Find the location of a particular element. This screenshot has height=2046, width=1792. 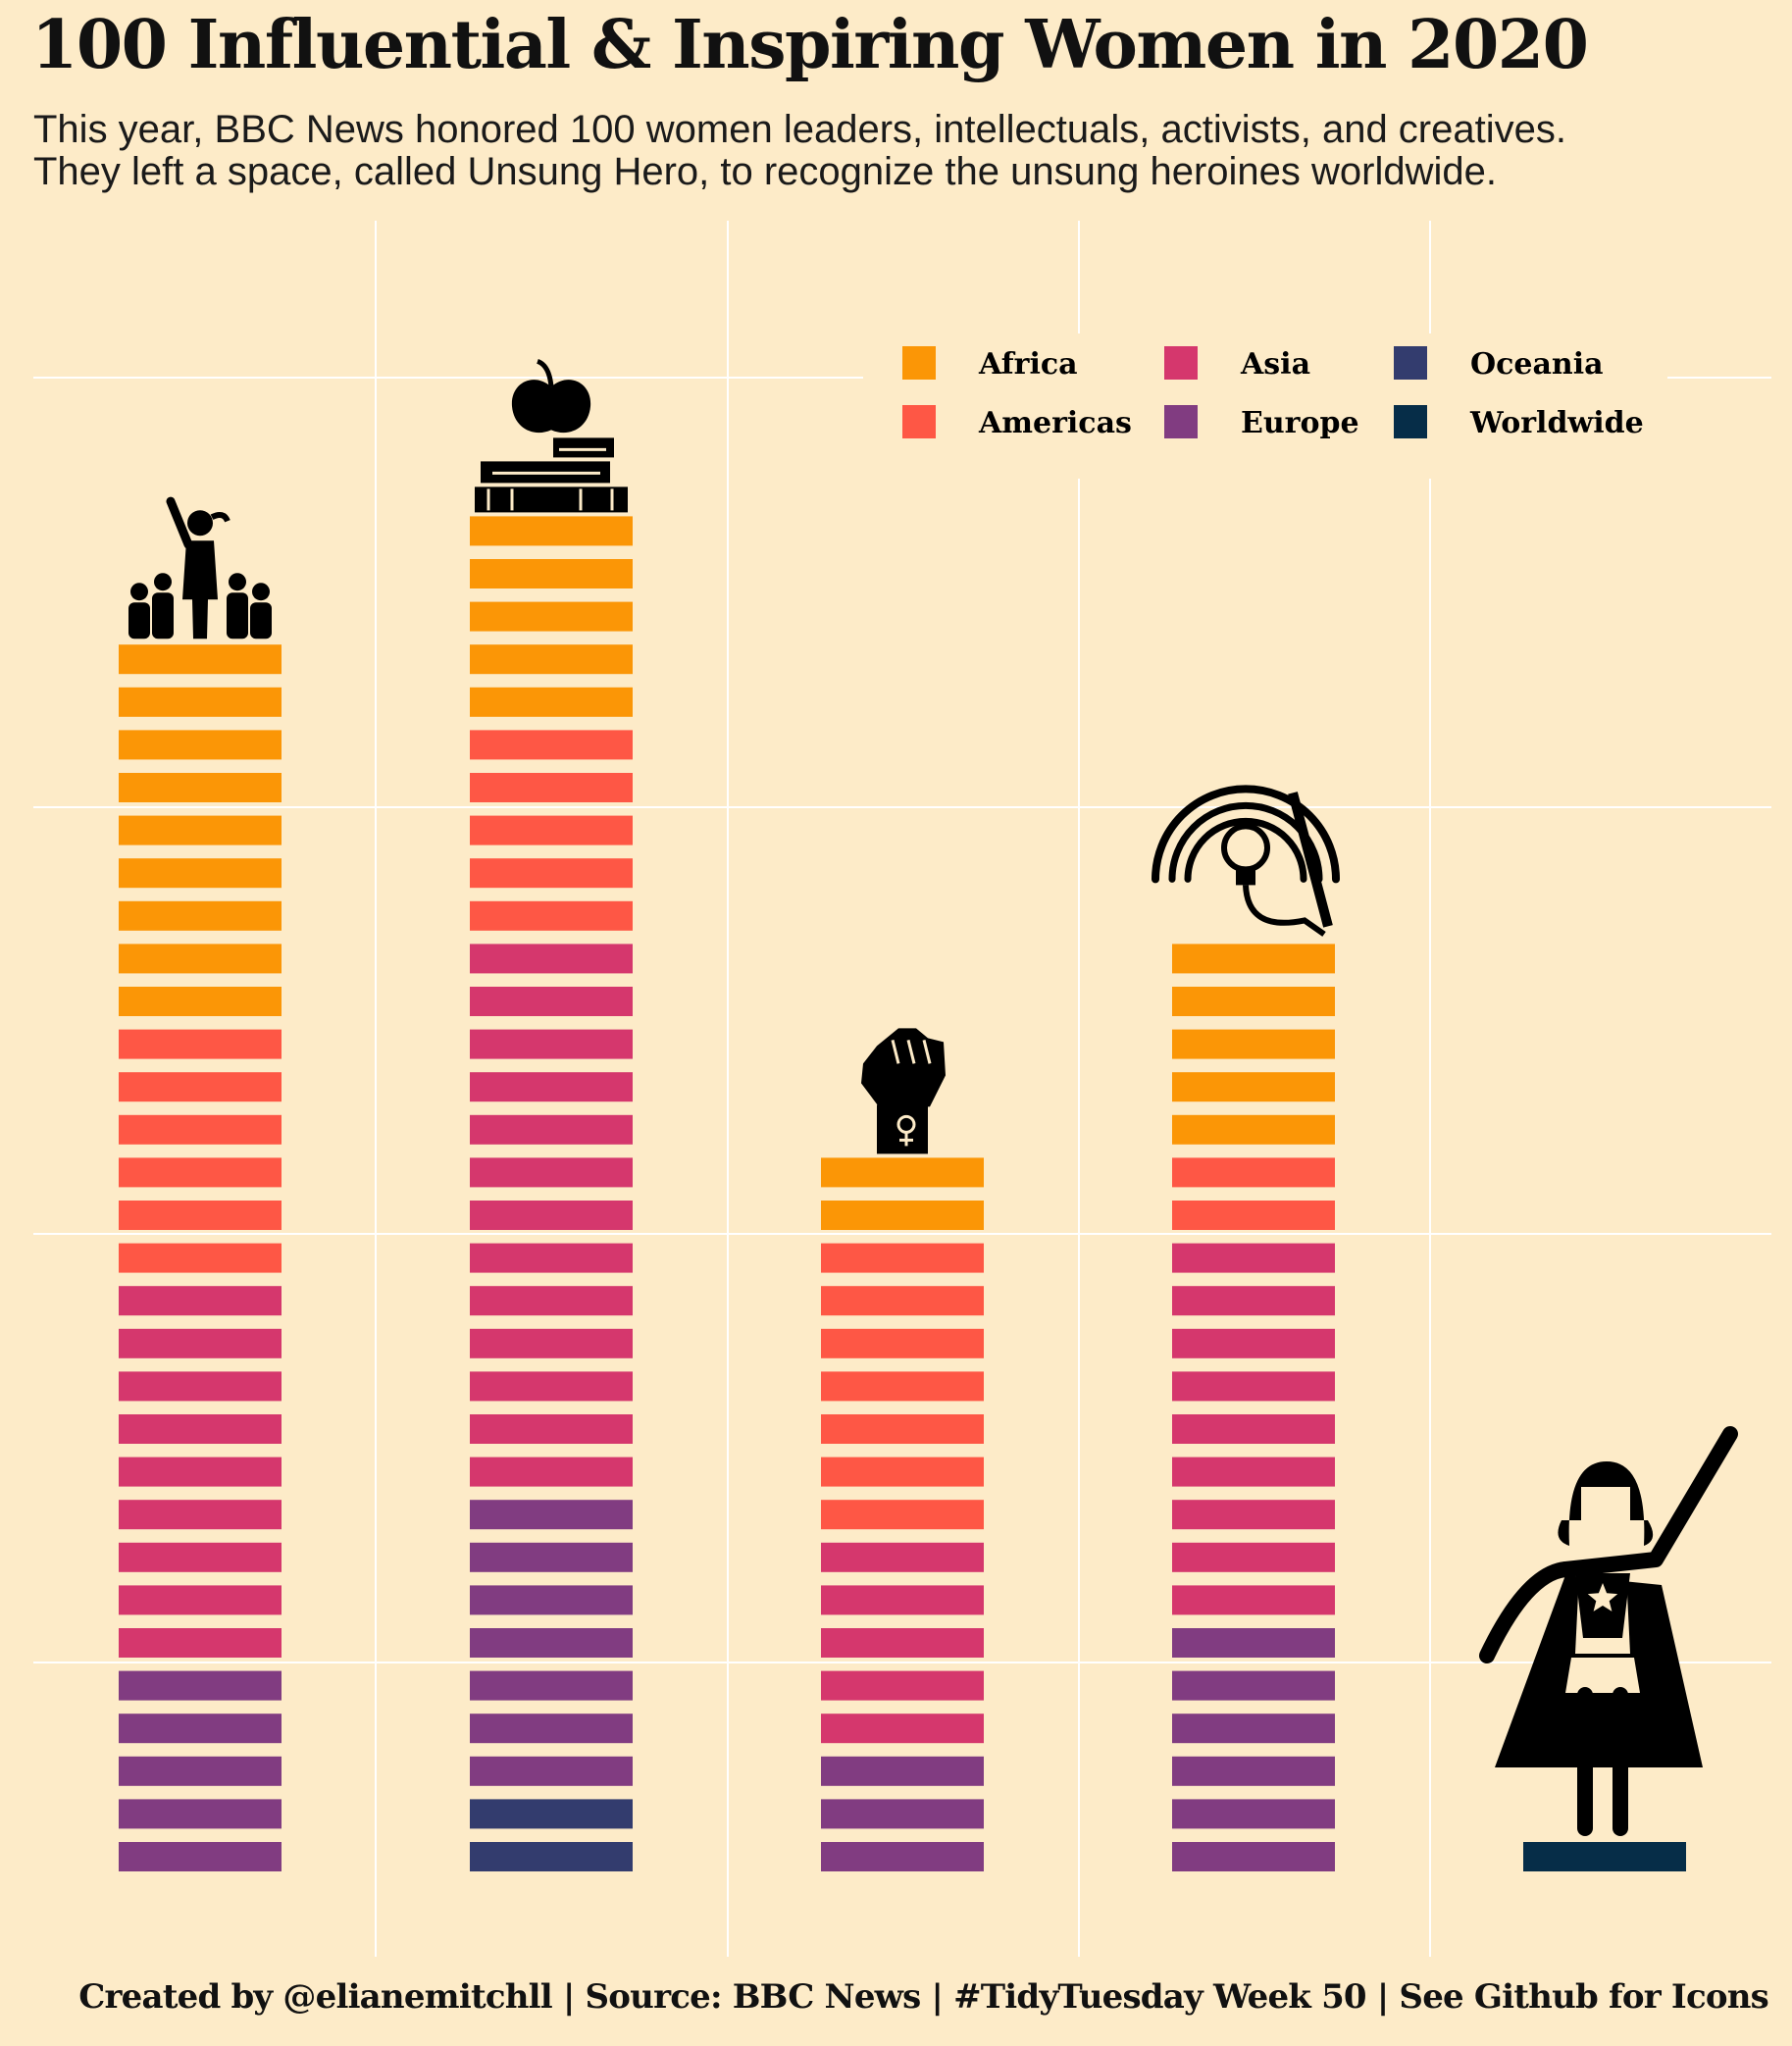

legend: Africa Americas Asia Europe Oceania Worldwide is located at coordinates (1265, 406).